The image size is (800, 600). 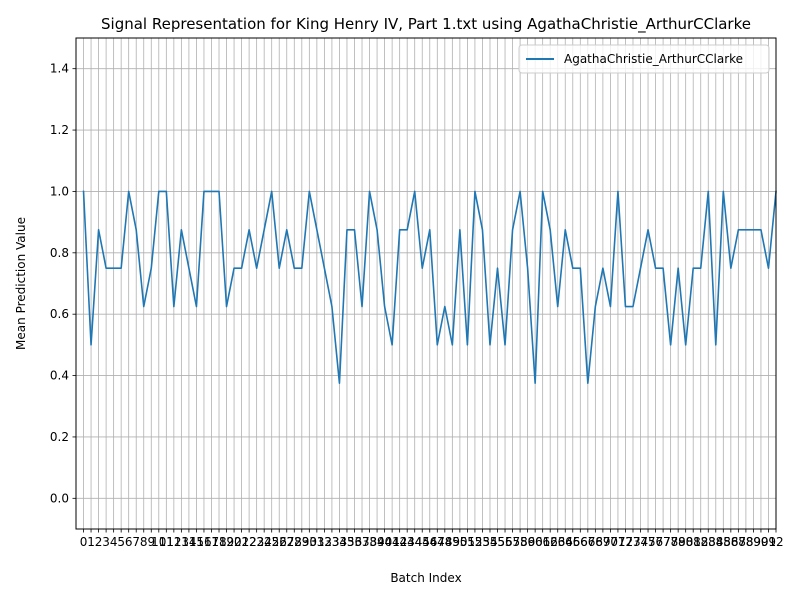 What do you see at coordinates (467, 542) in the screenshot?
I see `x-tick-label: 51` at bounding box center [467, 542].